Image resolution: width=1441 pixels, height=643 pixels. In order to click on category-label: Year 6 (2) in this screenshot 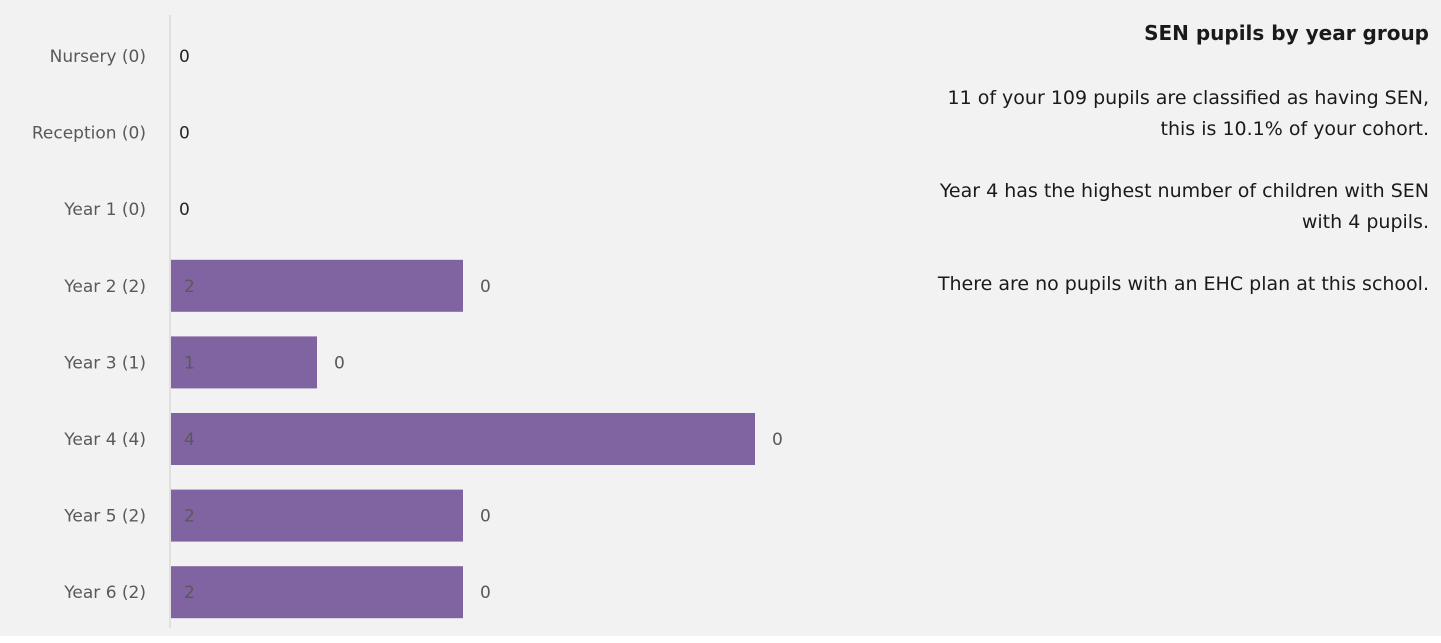, I will do `click(104, 593)`.